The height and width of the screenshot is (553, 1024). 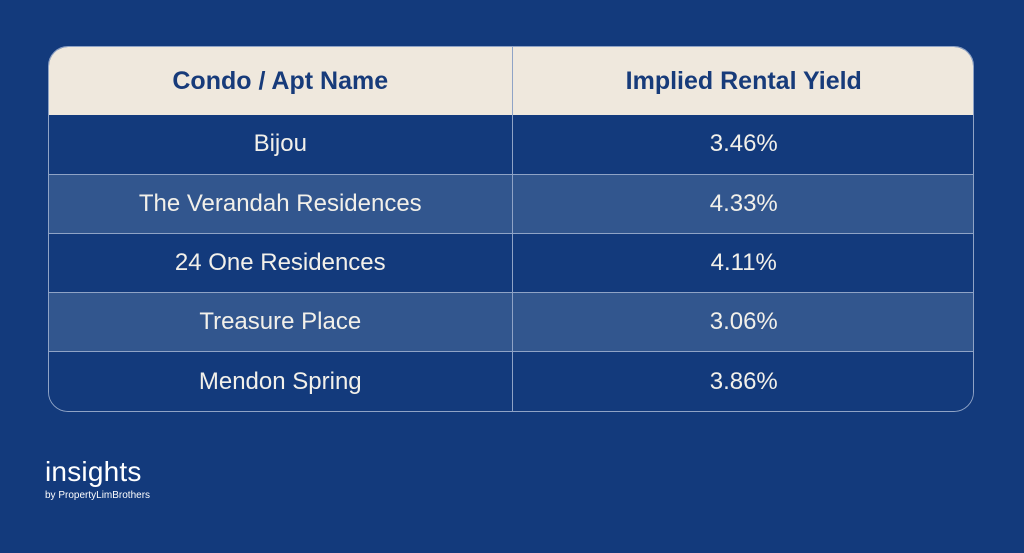 What do you see at coordinates (280, 80) in the screenshot?
I see `column-header-name: Condo / Apt Name` at bounding box center [280, 80].